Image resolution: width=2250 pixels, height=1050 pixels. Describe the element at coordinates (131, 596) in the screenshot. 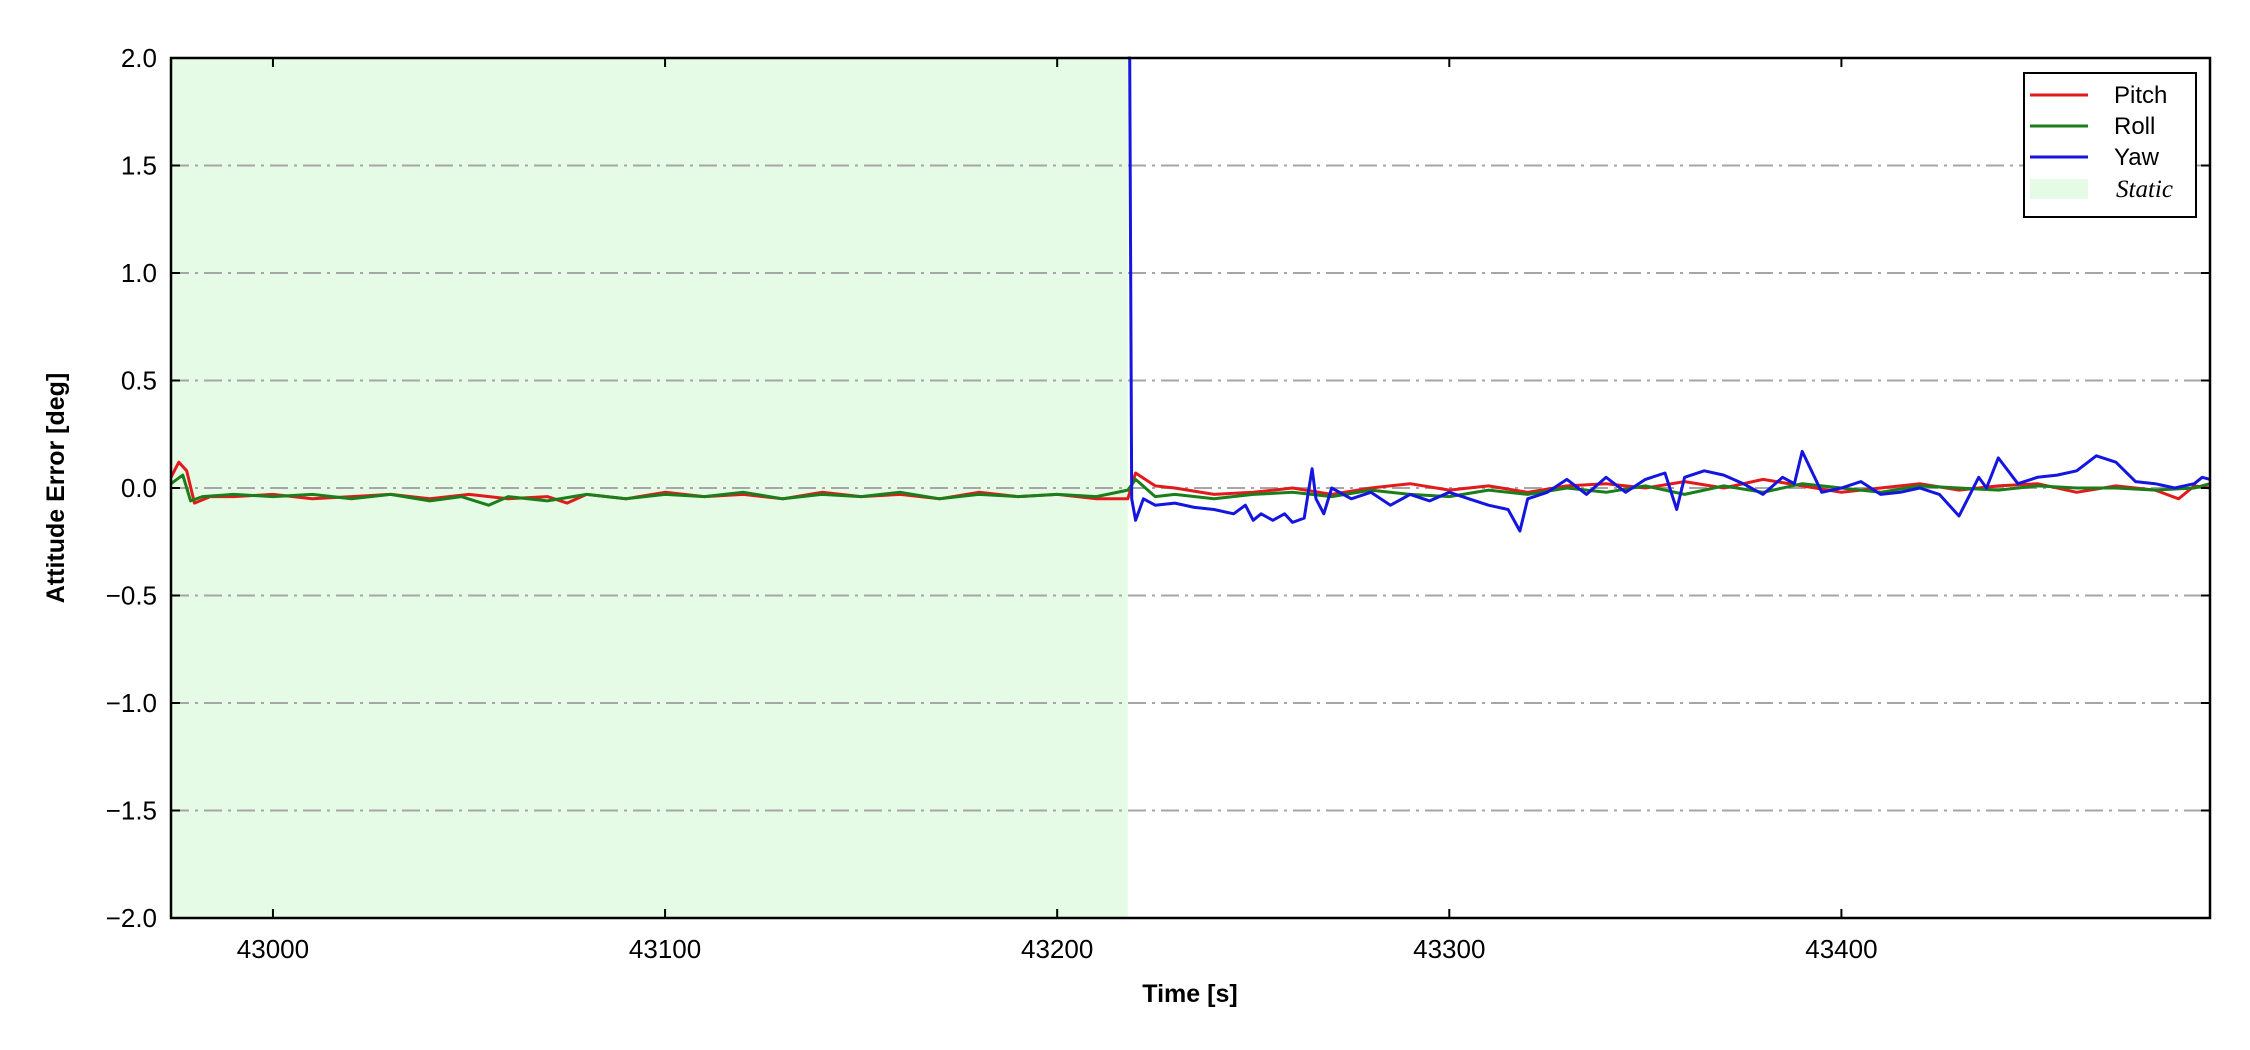

I see `y-tick-label: −0.5` at that location.